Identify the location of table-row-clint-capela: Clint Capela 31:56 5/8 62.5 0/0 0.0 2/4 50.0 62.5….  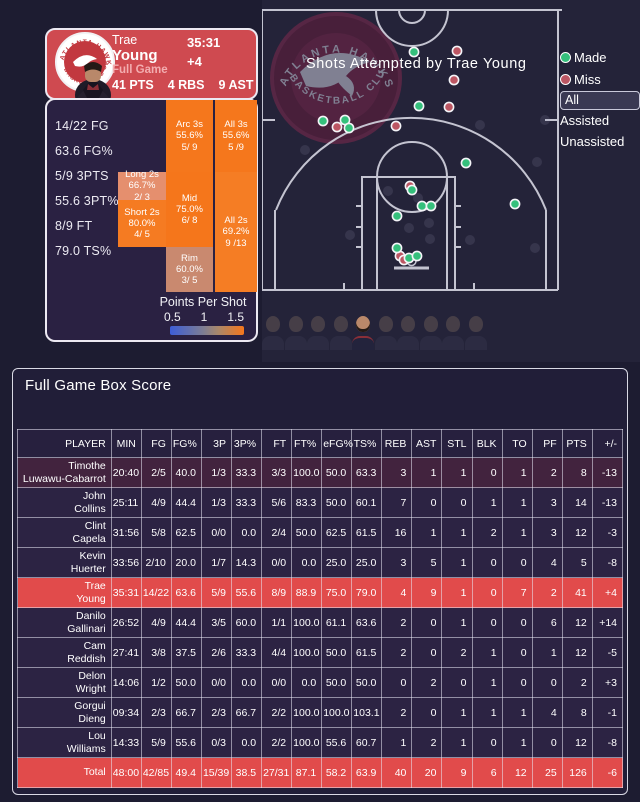
(320, 532).